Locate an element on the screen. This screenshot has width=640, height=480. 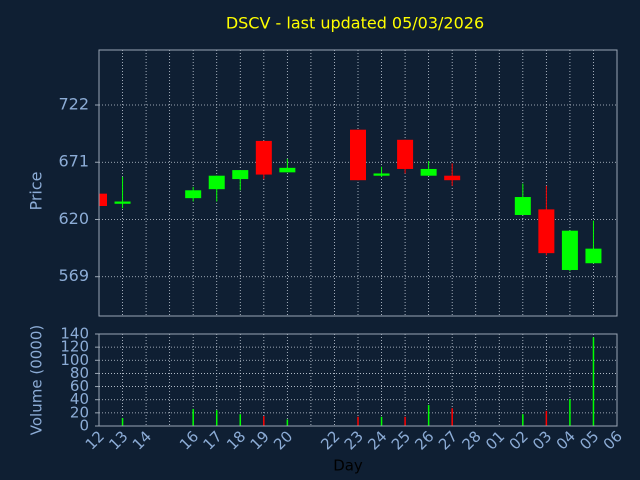
y-axis-label: Price is located at coordinates (36, 190).